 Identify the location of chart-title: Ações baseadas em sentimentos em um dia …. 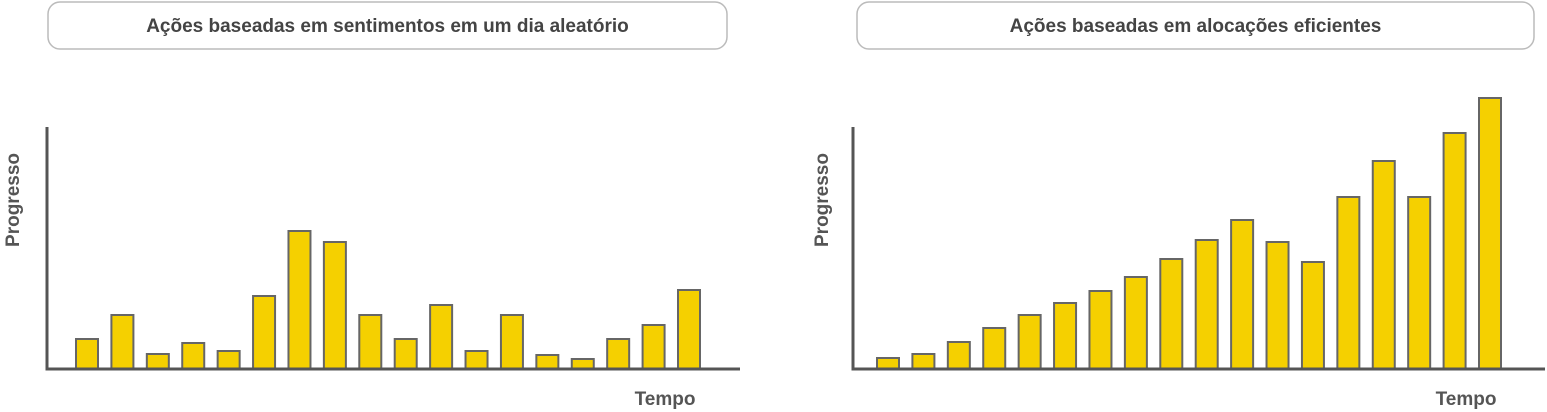
(387, 26).